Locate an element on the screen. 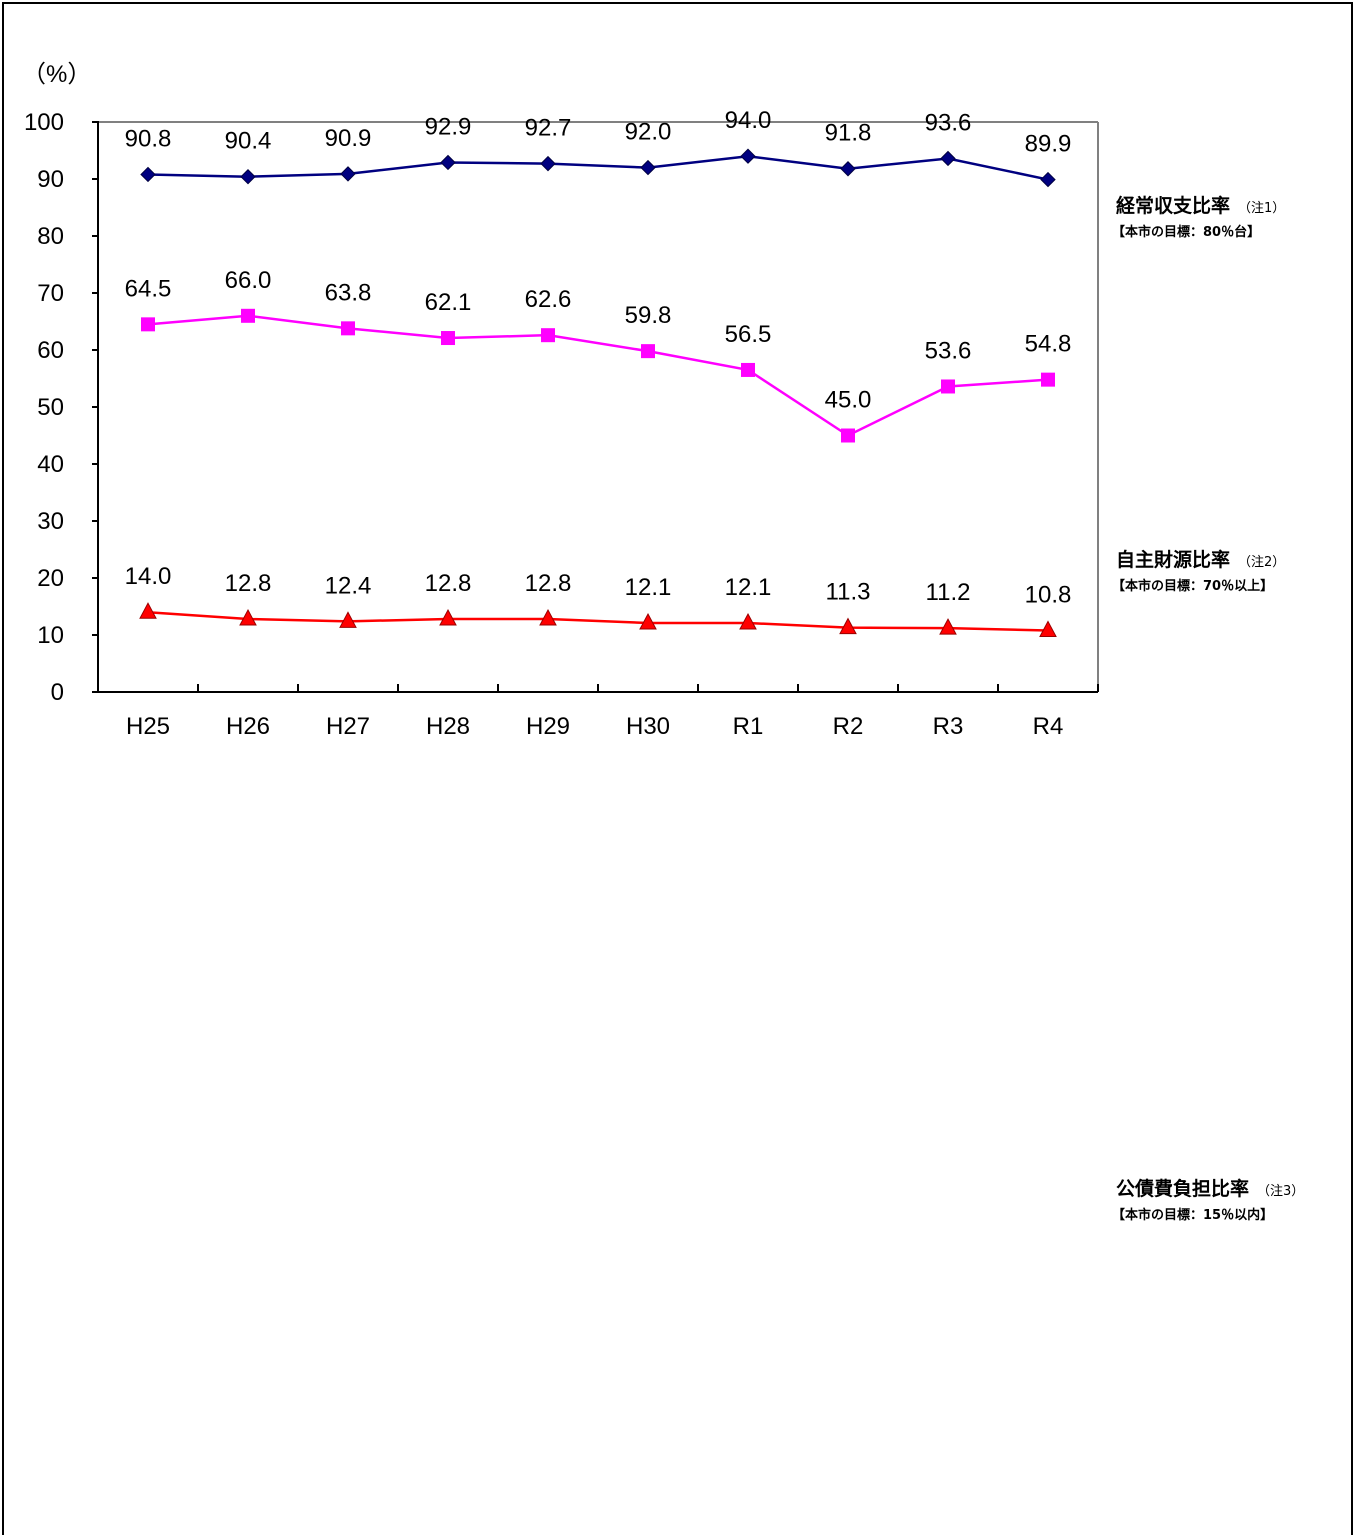 The height and width of the screenshot is (1535, 1357). data-label: 10.8 is located at coordinates (1048, 594).